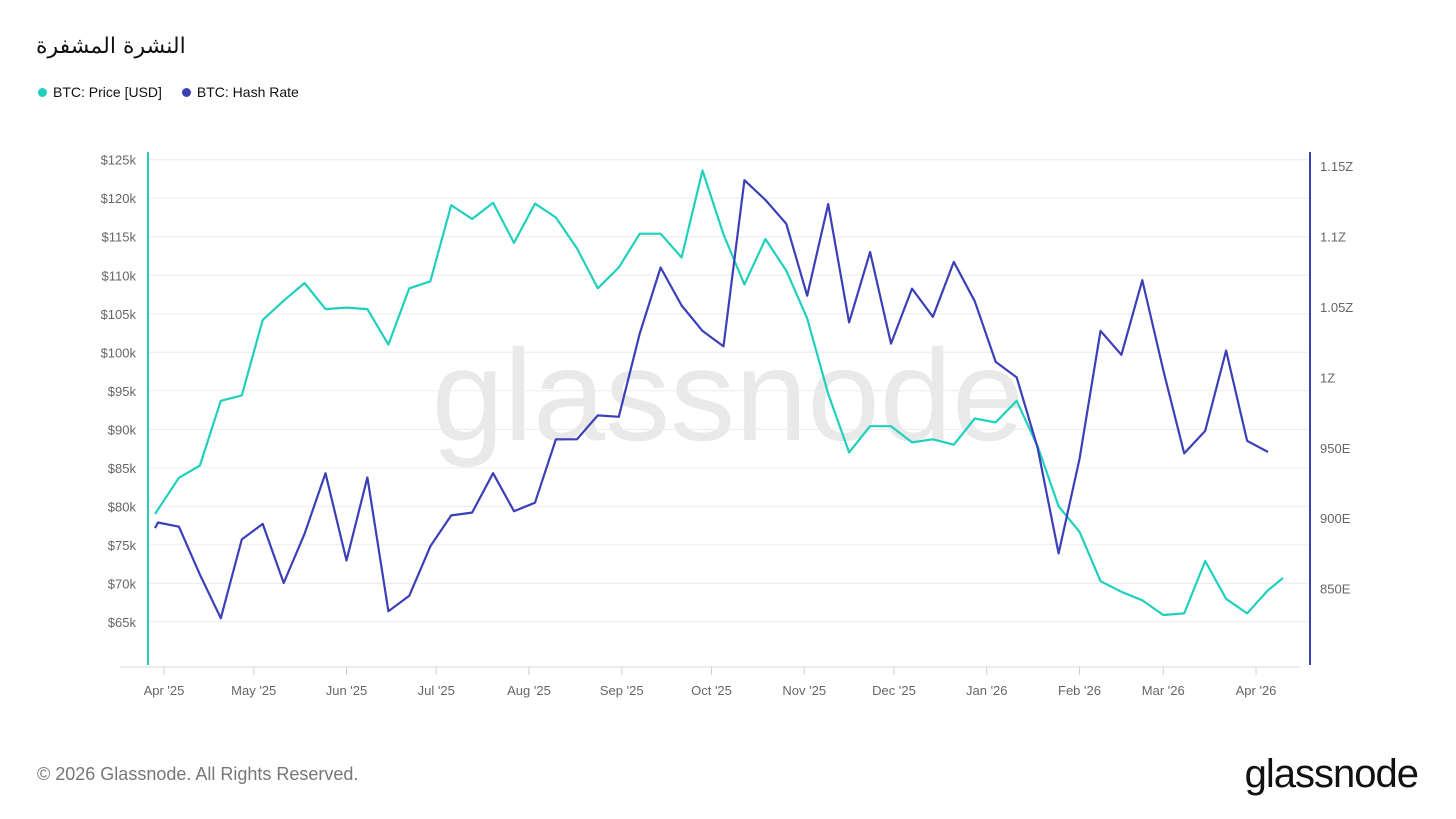  Describe the element at coordinates (119, 198) in the screenshot. I see `y-left-tick-label: $120k` at that location.